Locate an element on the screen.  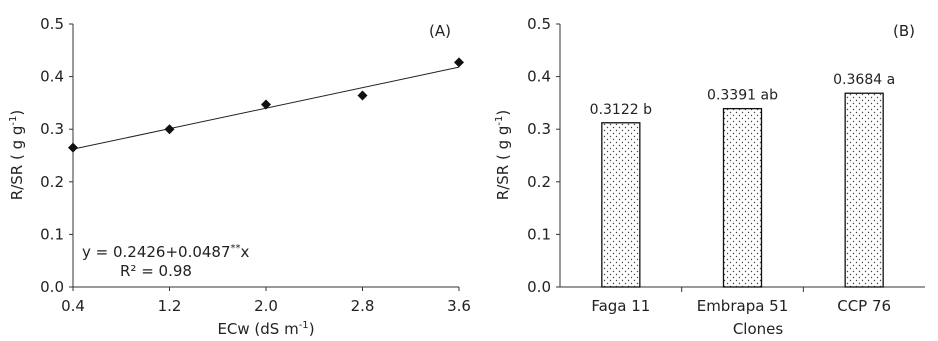
chart-a-x-tick-label: 1.2 is located at coordinates (170, 306).